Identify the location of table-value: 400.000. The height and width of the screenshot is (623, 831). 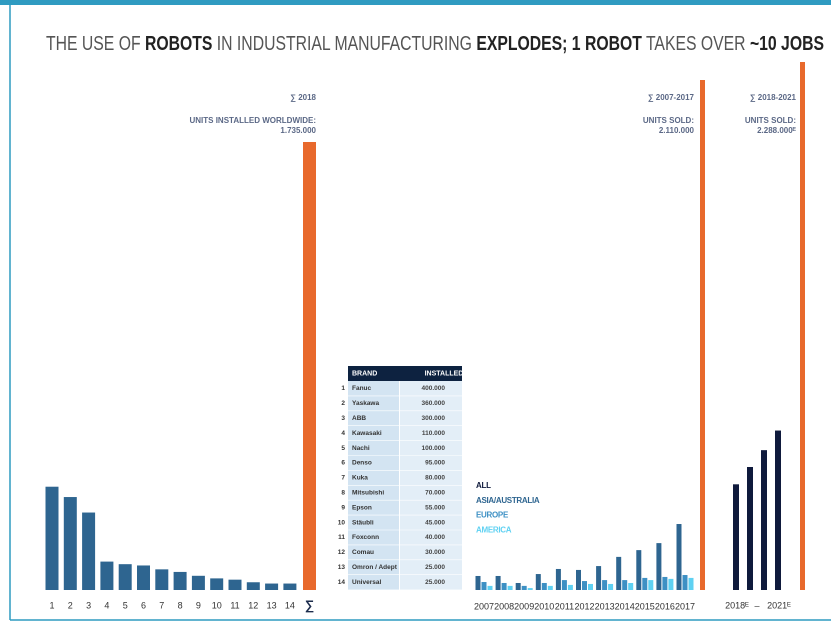
(434, 388).